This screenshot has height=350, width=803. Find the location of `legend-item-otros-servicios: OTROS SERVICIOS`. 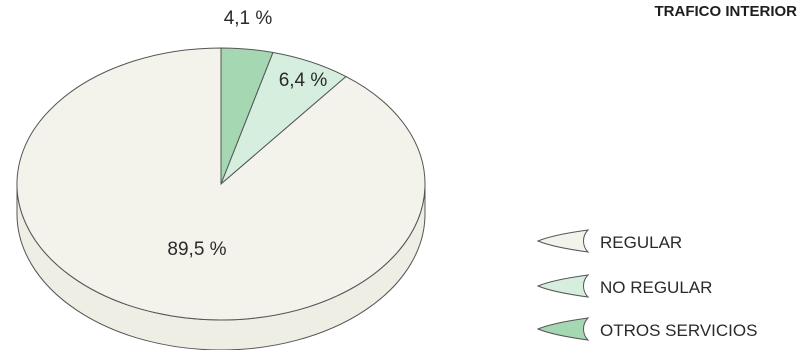

legend-item-otros-servicios: OTROS SERVICIOS is located at coordinates (646, 329).